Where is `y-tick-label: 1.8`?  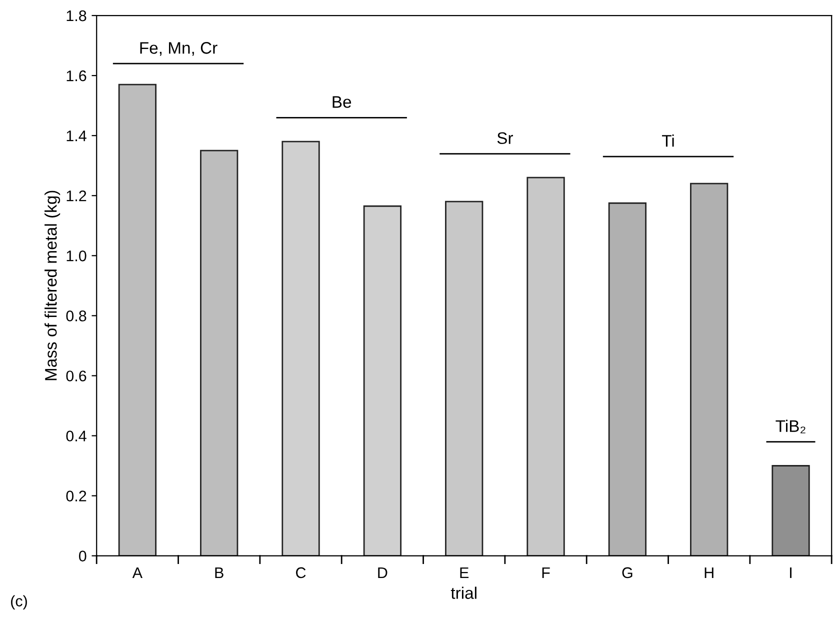 y-tick-label: 1.8 is located at coordinates (76, 16).